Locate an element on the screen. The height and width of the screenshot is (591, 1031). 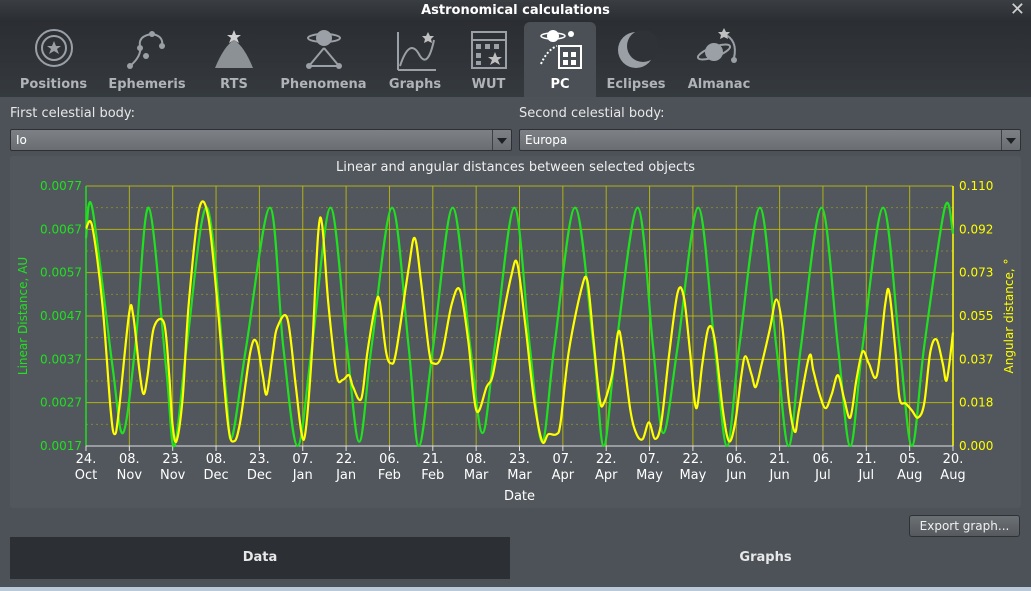
tab-almanac: Almanac is located at coordinates (719, 59).